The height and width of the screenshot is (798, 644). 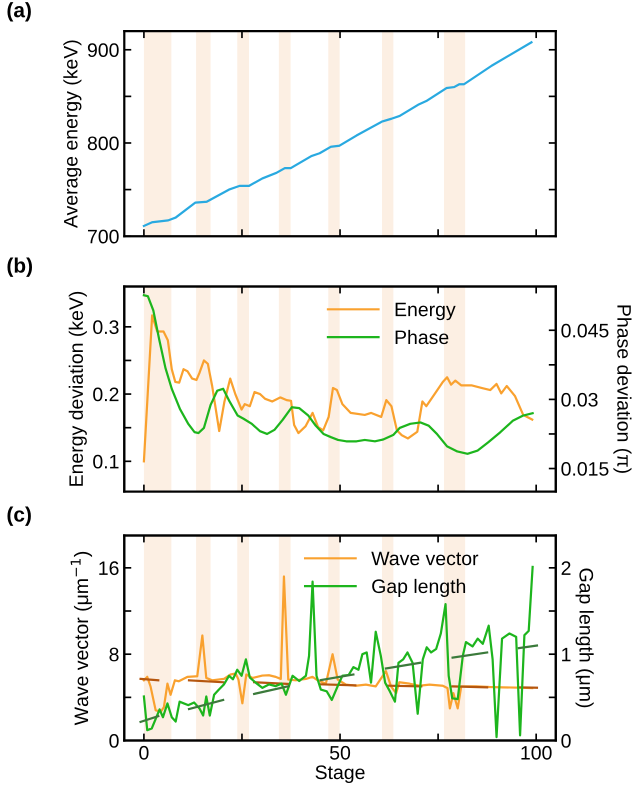 What do you see at coordinates (77, 389) in the screenshot?
I see `y-axis-title: Energy deviation (keV)` at bounding box center [77, 389].